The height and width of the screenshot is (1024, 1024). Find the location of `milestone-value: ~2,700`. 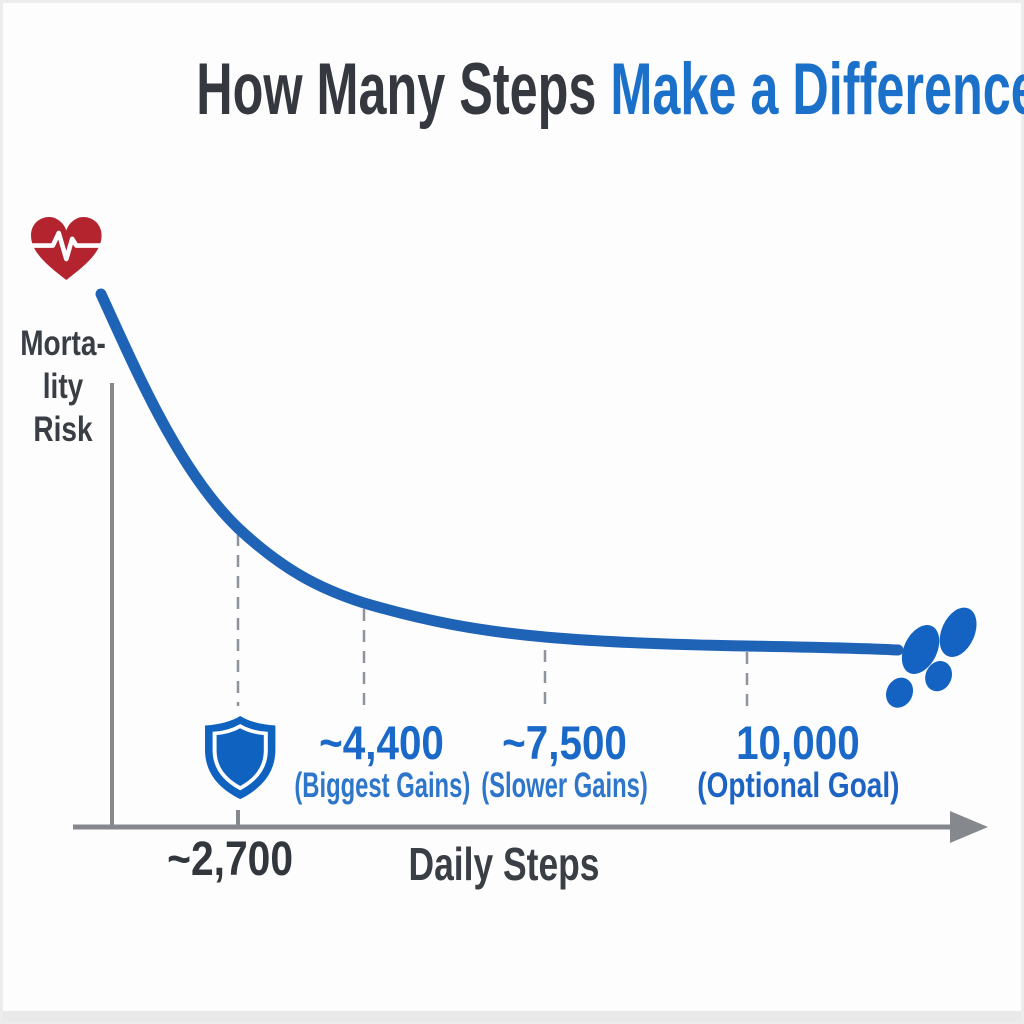

milestone-value: ~2,700 is located at coordinates (230, 859).